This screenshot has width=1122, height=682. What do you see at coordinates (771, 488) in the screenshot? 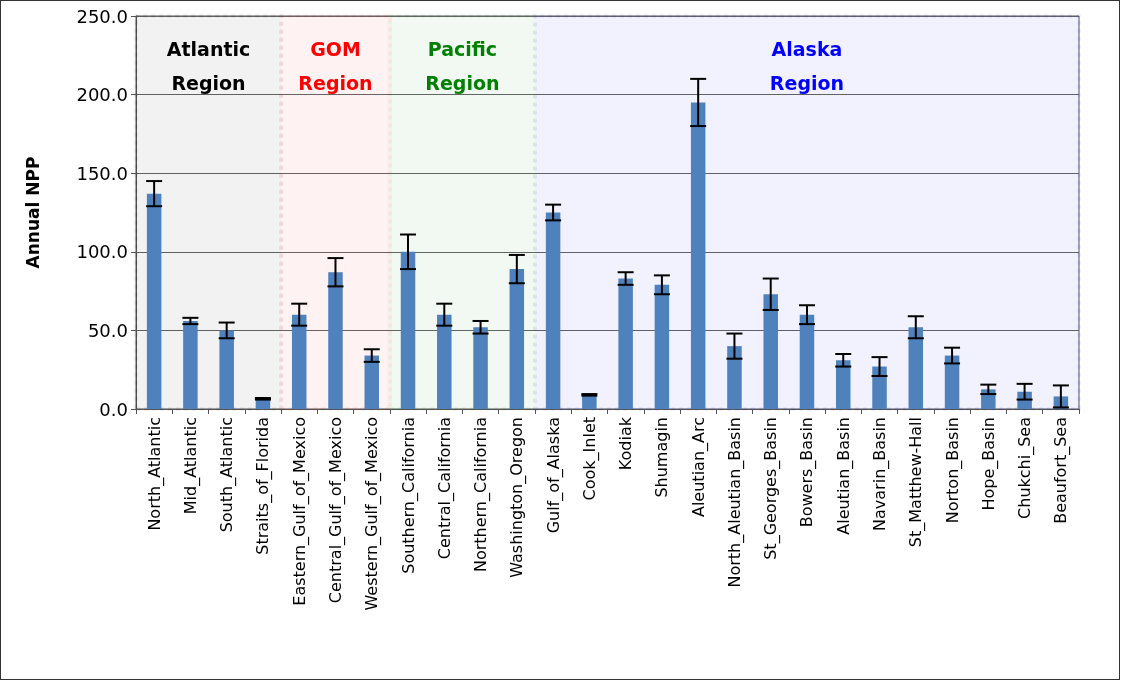
I see `x-tick-label: St_Georges_Basin` at bounding box center [771, 488].